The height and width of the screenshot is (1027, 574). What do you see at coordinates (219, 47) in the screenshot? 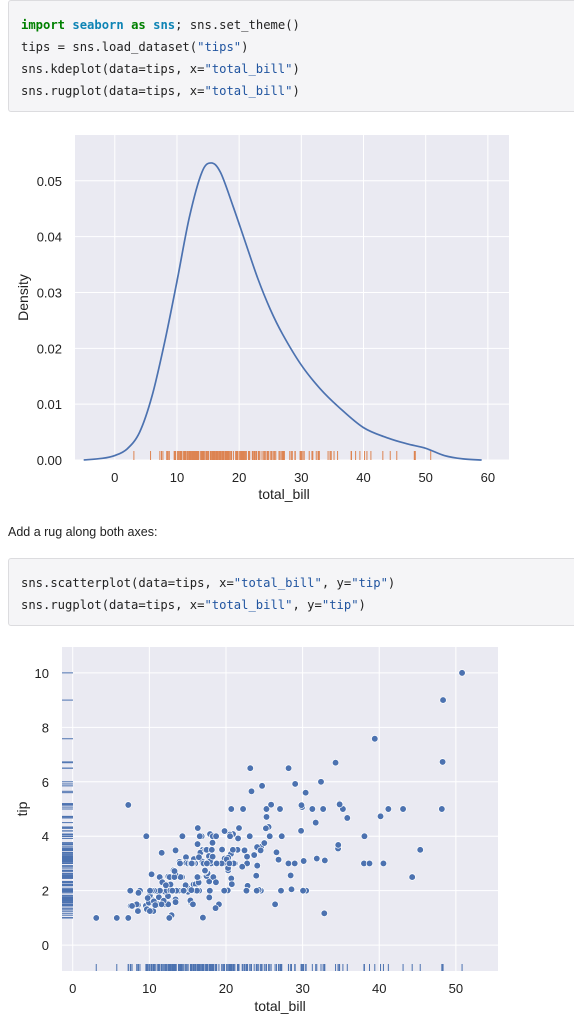
I see `code-token: "tips"` at bounding box center [219, 47].